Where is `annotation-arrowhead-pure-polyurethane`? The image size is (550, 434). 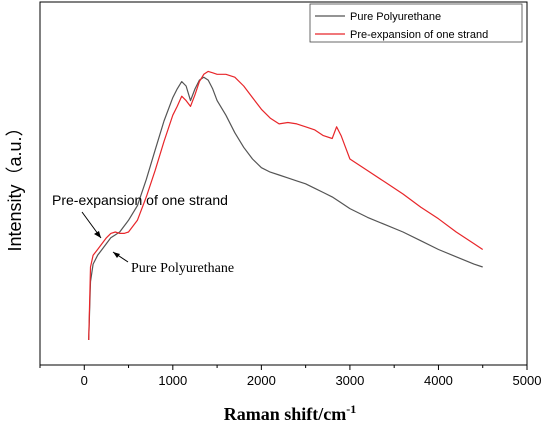 annotation-arrowhead-pure-polyurethane is located at coordinates (116, 255).